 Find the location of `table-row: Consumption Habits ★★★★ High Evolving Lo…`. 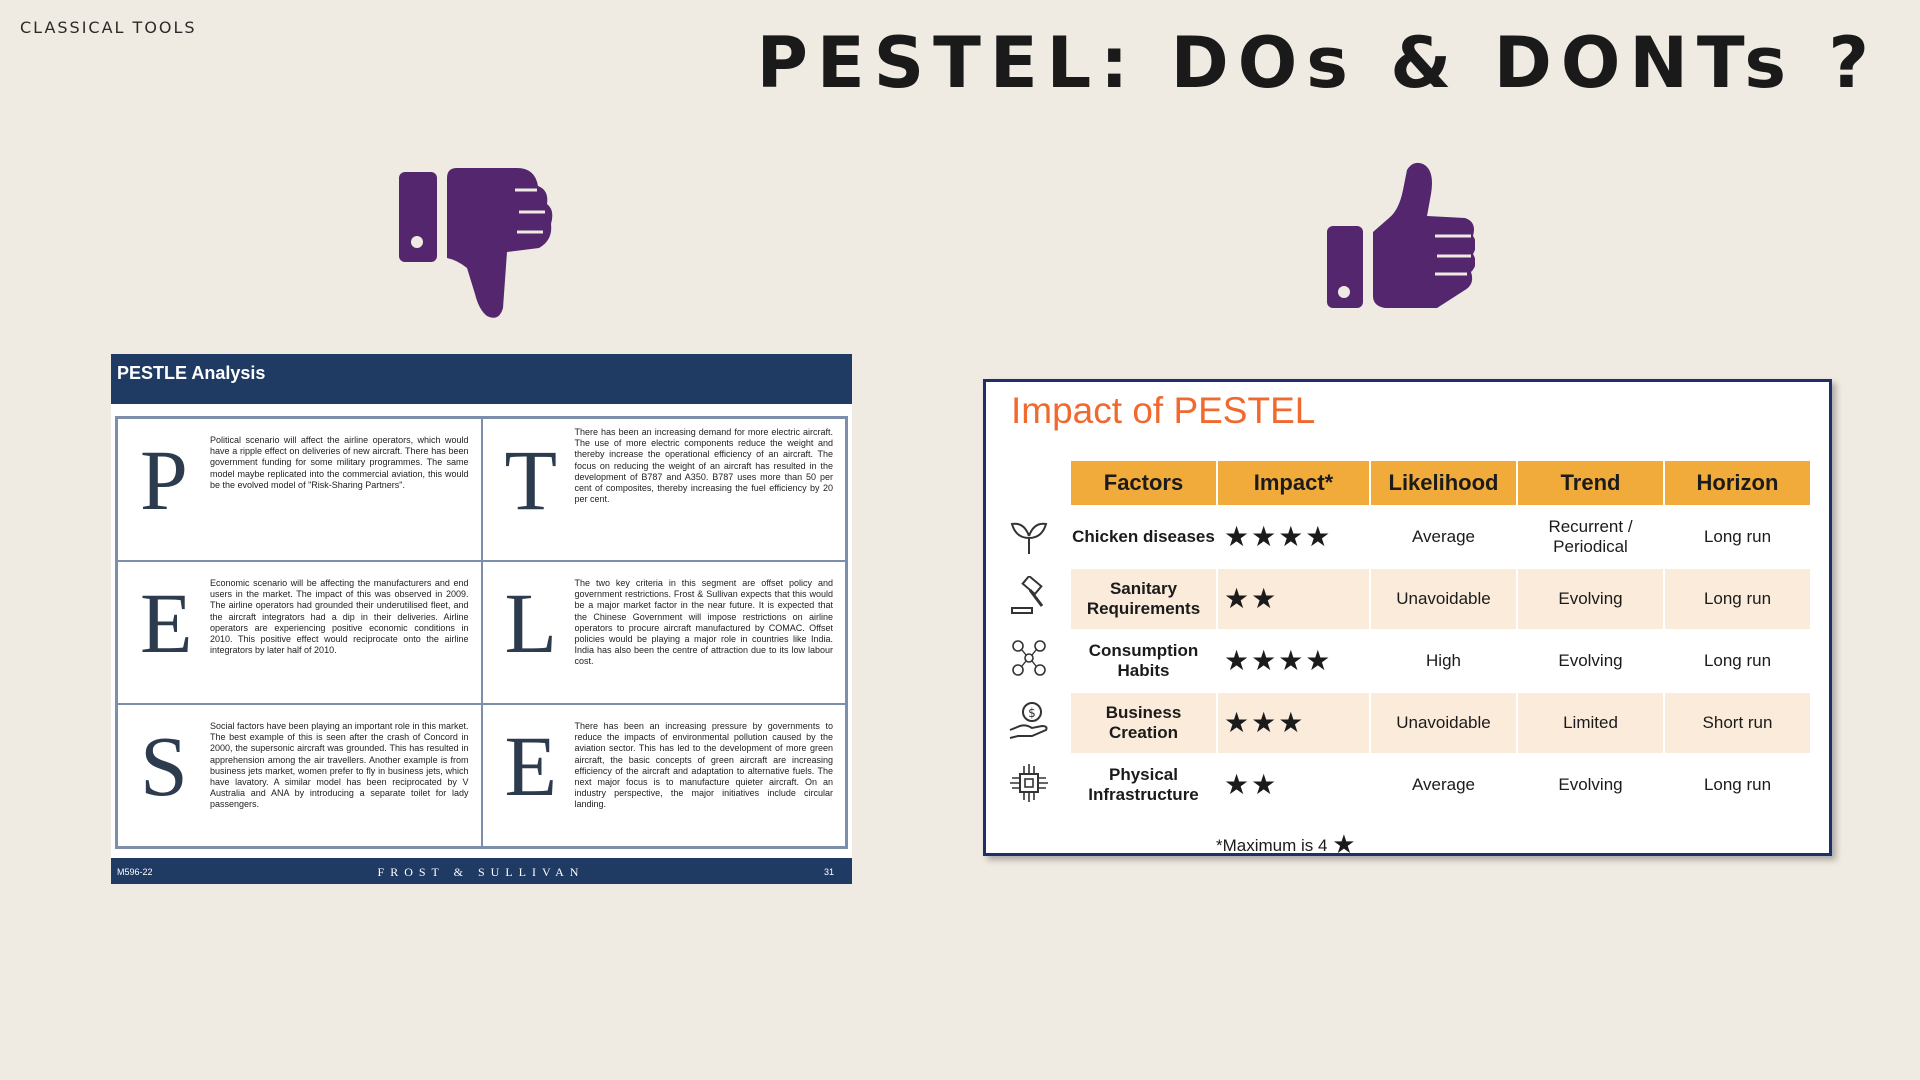

table-row: Consumption Habits ★★★★ High Evolving Lo… is located at coordinates (1440, 661).